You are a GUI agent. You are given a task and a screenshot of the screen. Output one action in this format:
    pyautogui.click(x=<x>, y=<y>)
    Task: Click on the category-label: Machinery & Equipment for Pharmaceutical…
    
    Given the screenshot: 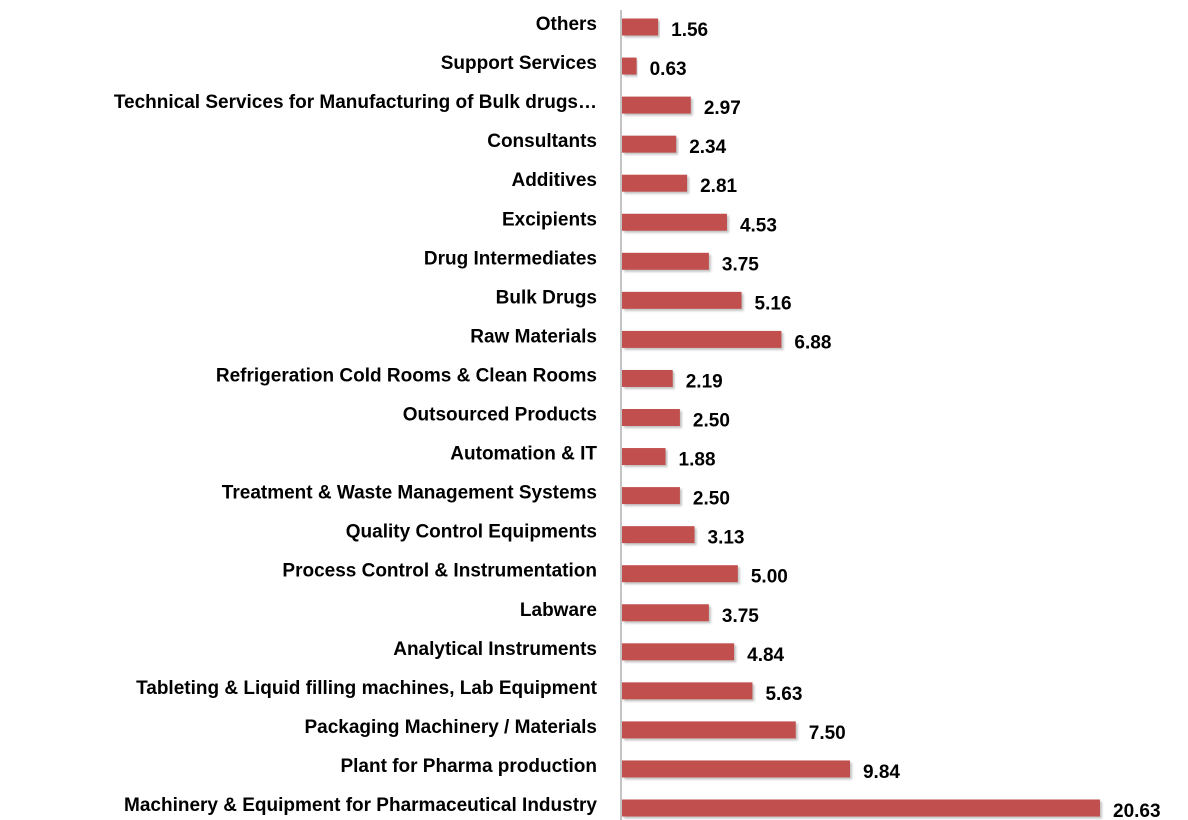 What is the action you would take?
    pyautogui.click(x=360, y=805)
    